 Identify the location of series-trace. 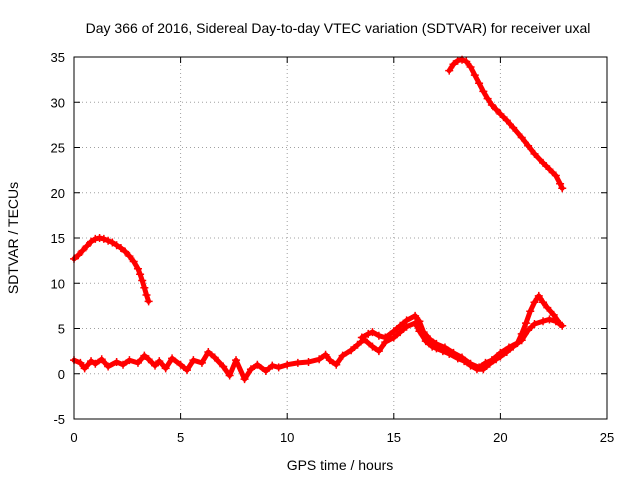
(505, 124).